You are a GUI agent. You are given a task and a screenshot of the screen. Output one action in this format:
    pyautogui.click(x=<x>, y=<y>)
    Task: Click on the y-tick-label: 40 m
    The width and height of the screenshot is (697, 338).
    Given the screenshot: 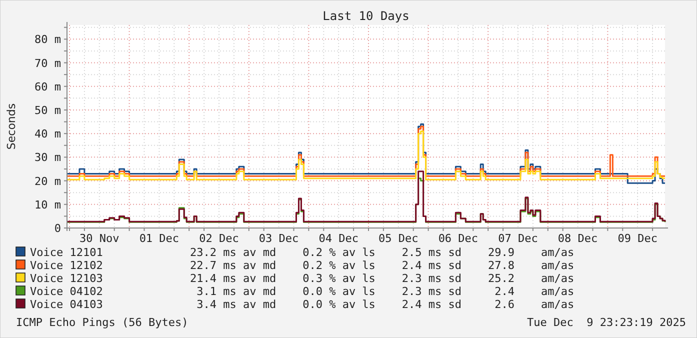 What is the action you would take?
    pyautogui.click(x=48, y=134)
    